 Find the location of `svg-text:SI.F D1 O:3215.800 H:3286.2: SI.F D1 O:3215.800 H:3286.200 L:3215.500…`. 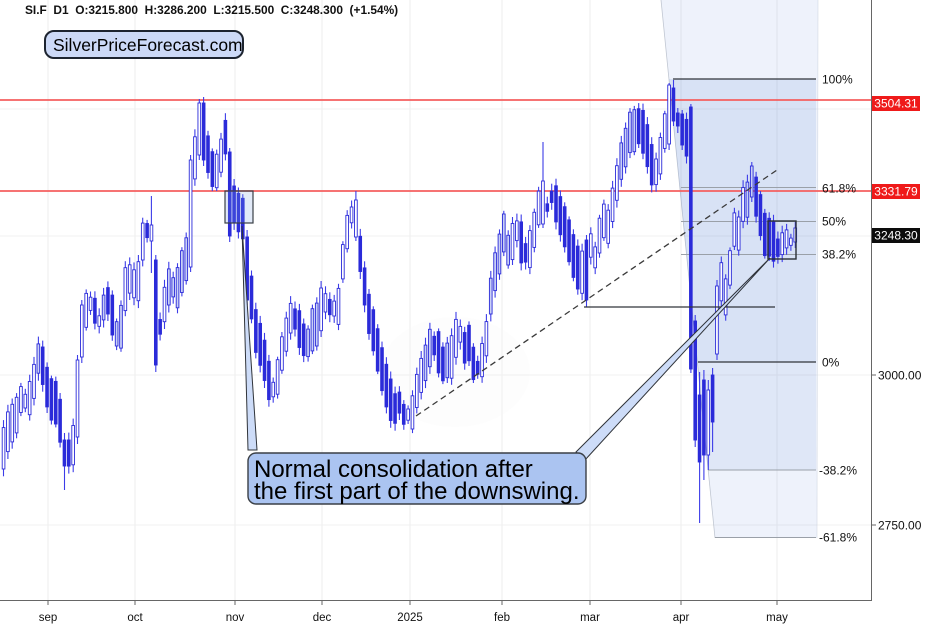

svg-text:SI.F D1 O:3215.800 H:3286.2: SI.F D1 O:3215.800 H:3286.200 L:3215.500… is located at coordinates (211, 10).